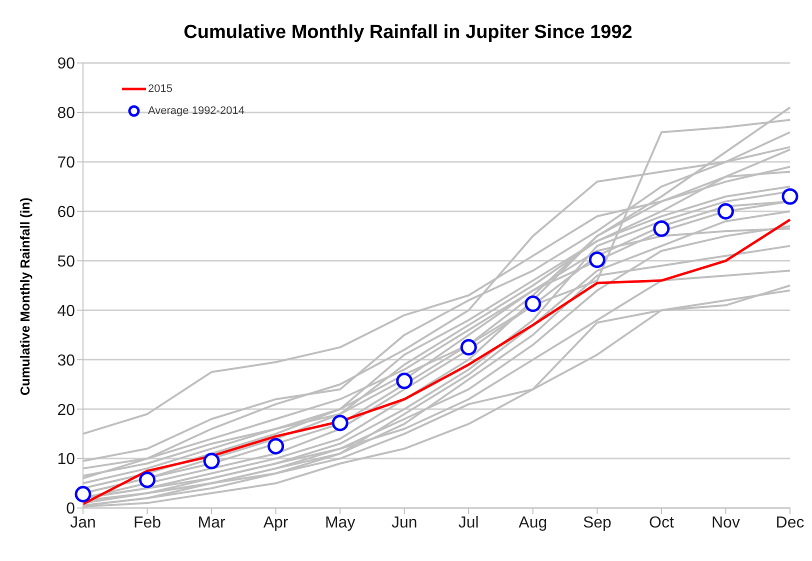 The width and height of the screenshot is (812, 561). I want to click on x-tick-label: Jun, so click(404, 523).